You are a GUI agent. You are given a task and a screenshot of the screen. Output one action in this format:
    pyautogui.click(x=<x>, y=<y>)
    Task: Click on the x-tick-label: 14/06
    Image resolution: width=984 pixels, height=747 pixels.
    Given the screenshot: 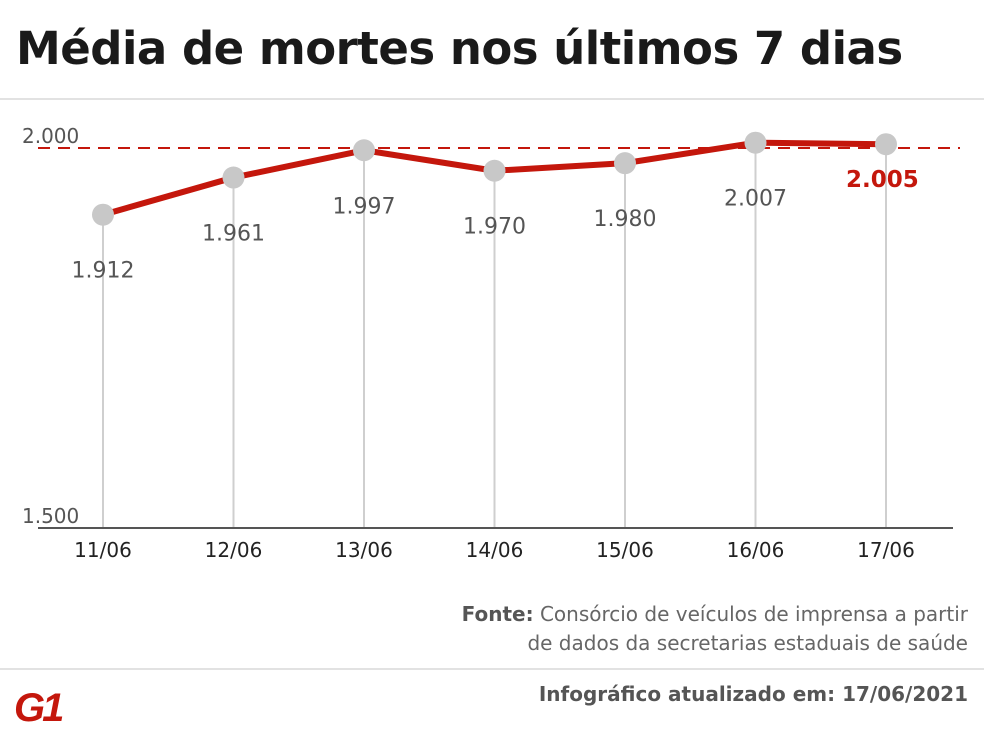 What is the action you would take?
    pyautogui.click(x=495, y=550)
    